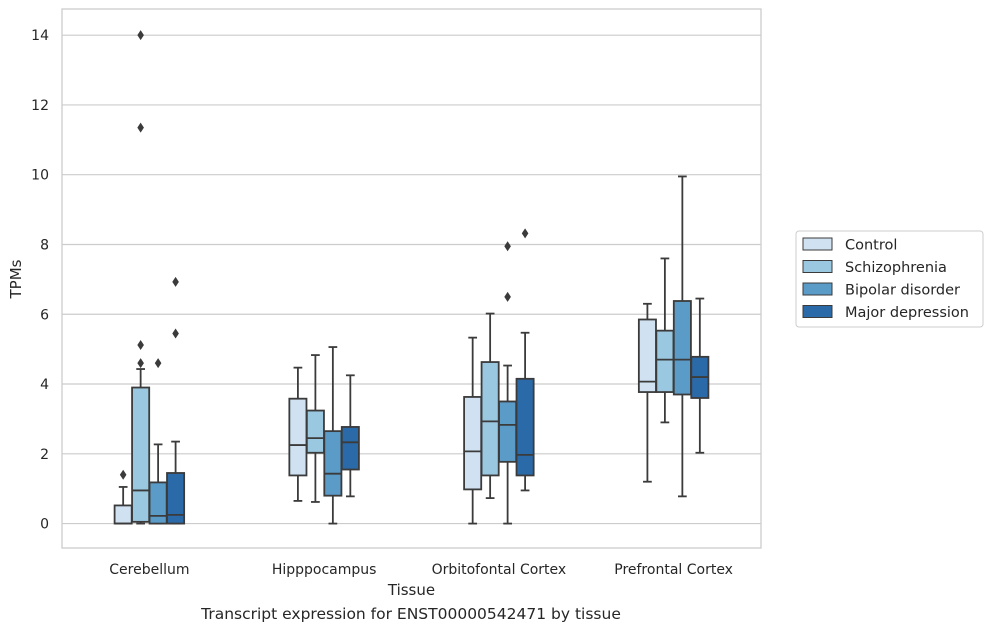 The width and height of the screenshot is (992, 634). What do you see at coordinates (40, 280) in the screenshot?
I see `y-tick-labels: 0 2 4 6 8 10 12 14` at bounding box center [40, 280].